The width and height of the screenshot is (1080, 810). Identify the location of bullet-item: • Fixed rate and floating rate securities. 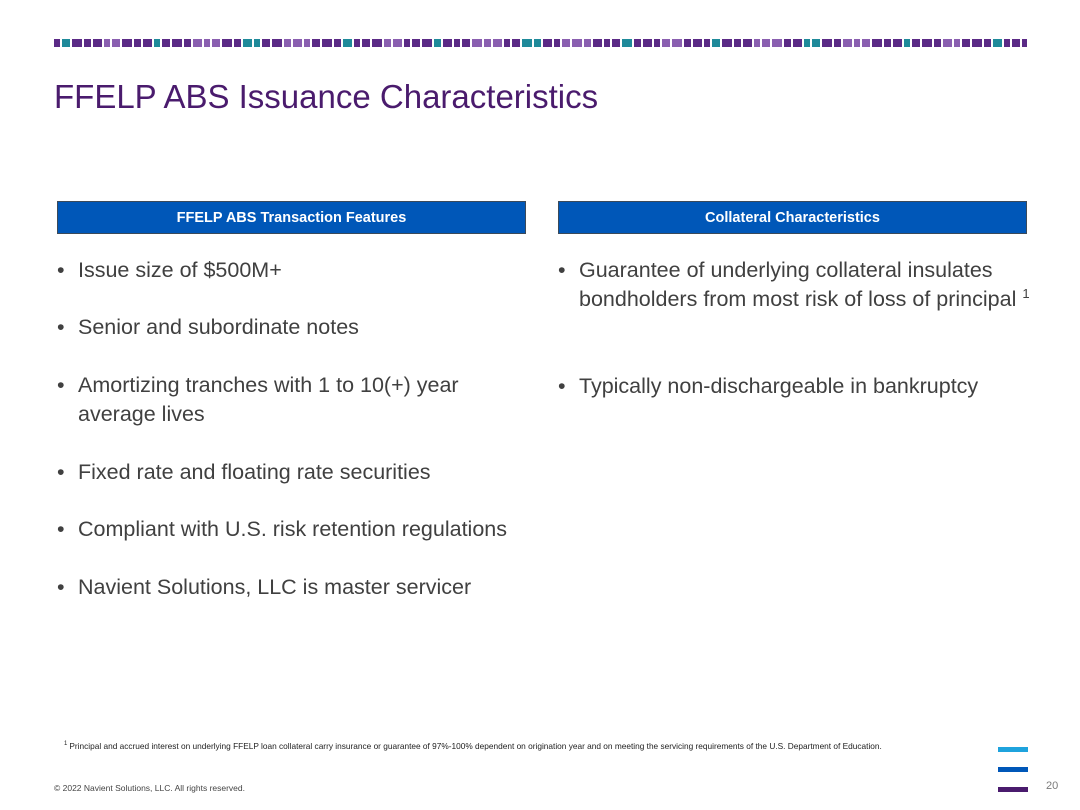
(297, 472).